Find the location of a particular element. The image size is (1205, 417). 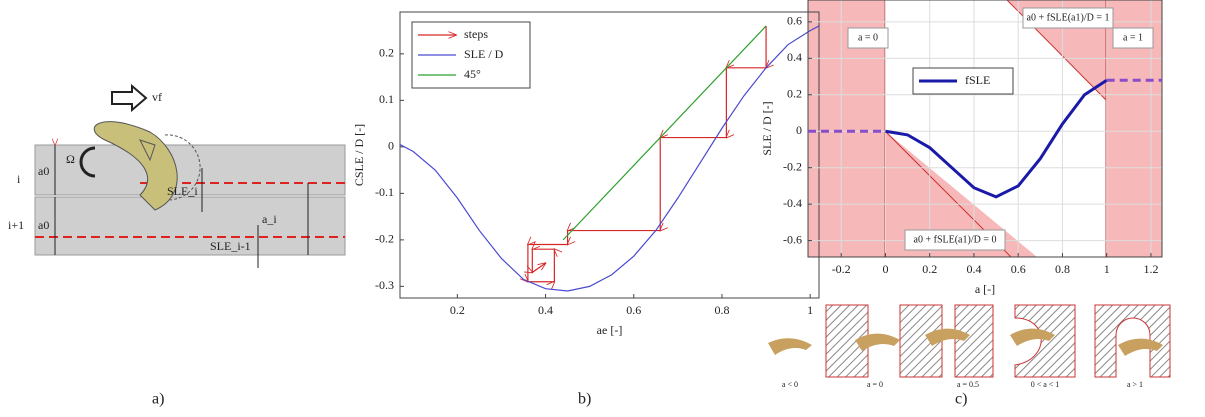

x-tick-label: 1.2 is located at coordinates (1150, 269).